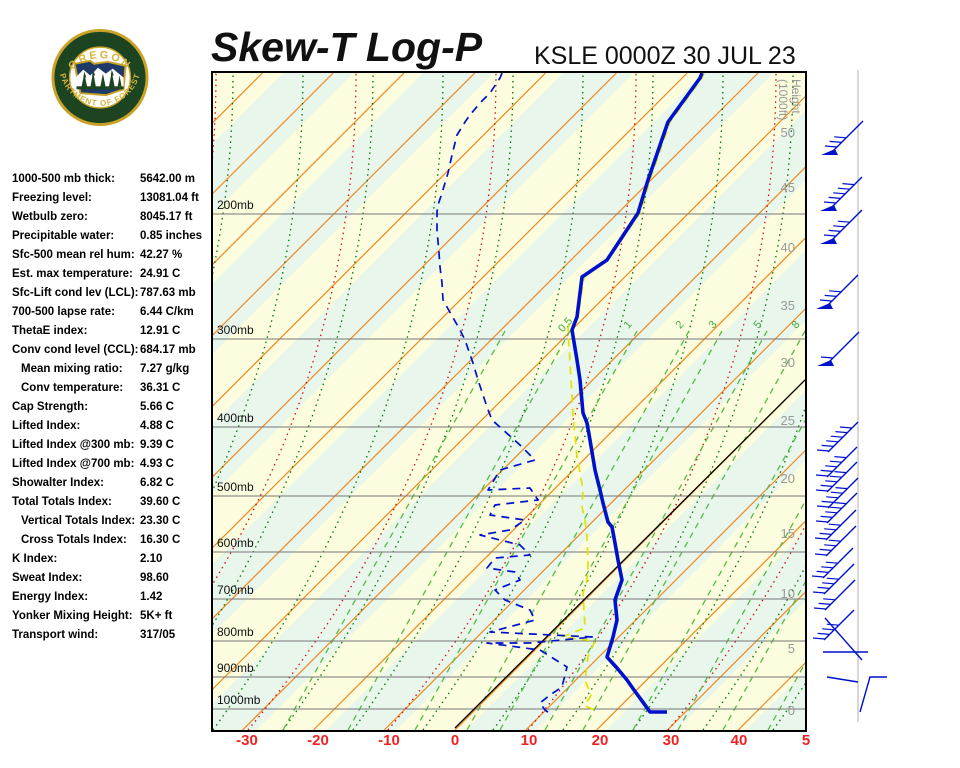  Describe the element at coordinates (58, 483) in the screenshot. I see `index-label: Showalter Index:` at that location.